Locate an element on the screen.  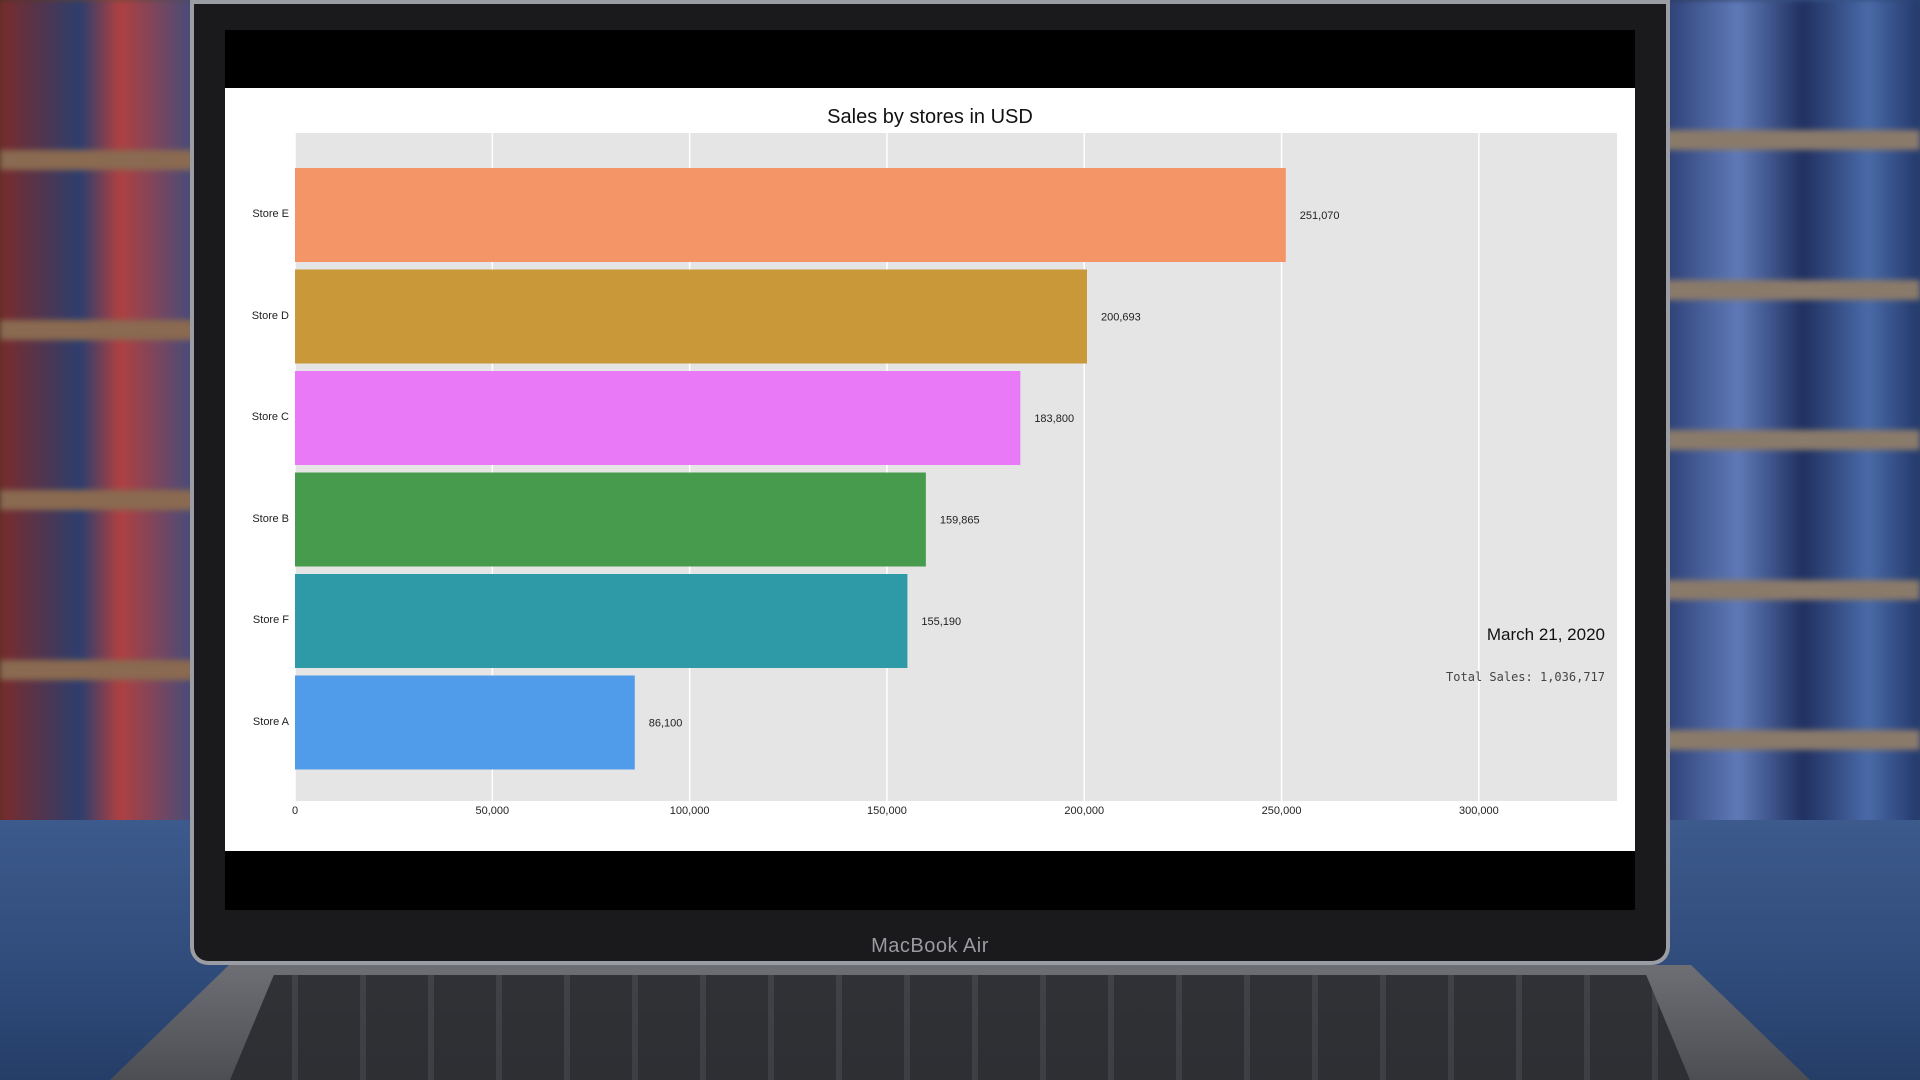
bar-value-label: 251,070 is located at coordinates (1320, 216).